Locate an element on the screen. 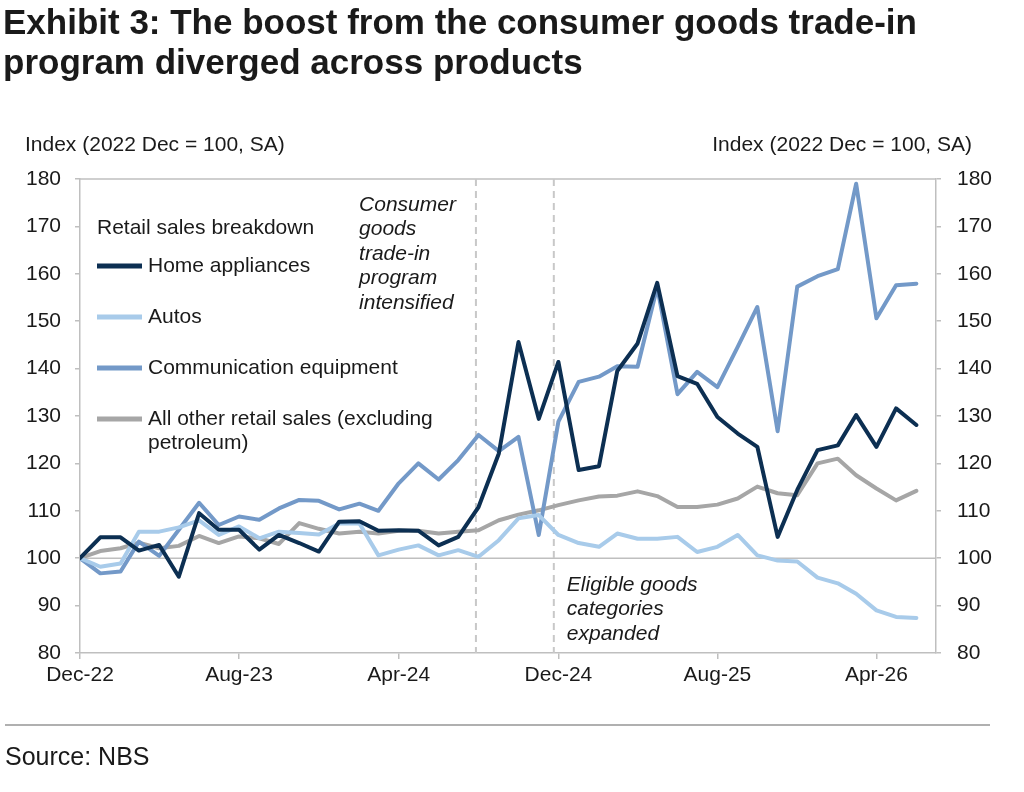  x-tick-label: Aug-23 is located at coordinates (239, 674).